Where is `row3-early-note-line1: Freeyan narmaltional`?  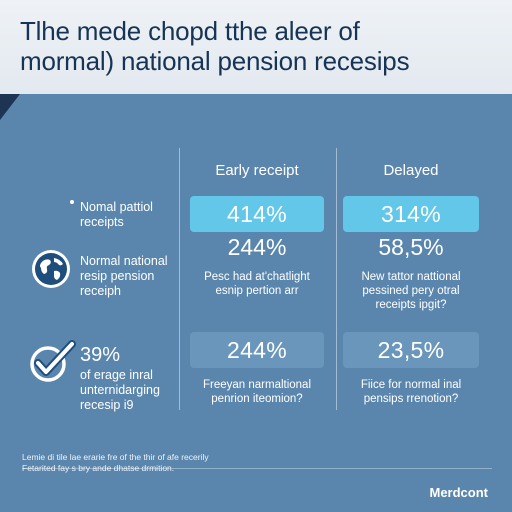 row3-early-note-line1: Freeyan narmaltional is located at coordinates (257, 385).